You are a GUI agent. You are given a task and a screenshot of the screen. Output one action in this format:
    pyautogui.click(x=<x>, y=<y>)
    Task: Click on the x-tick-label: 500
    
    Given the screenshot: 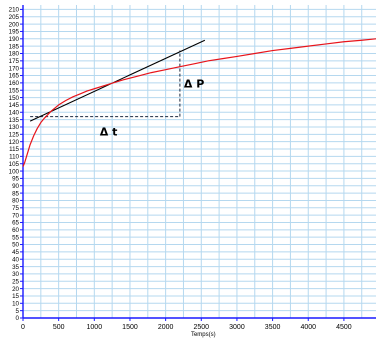 What is the action you would take?
    pyautogui.click(x=59, y=327)
    